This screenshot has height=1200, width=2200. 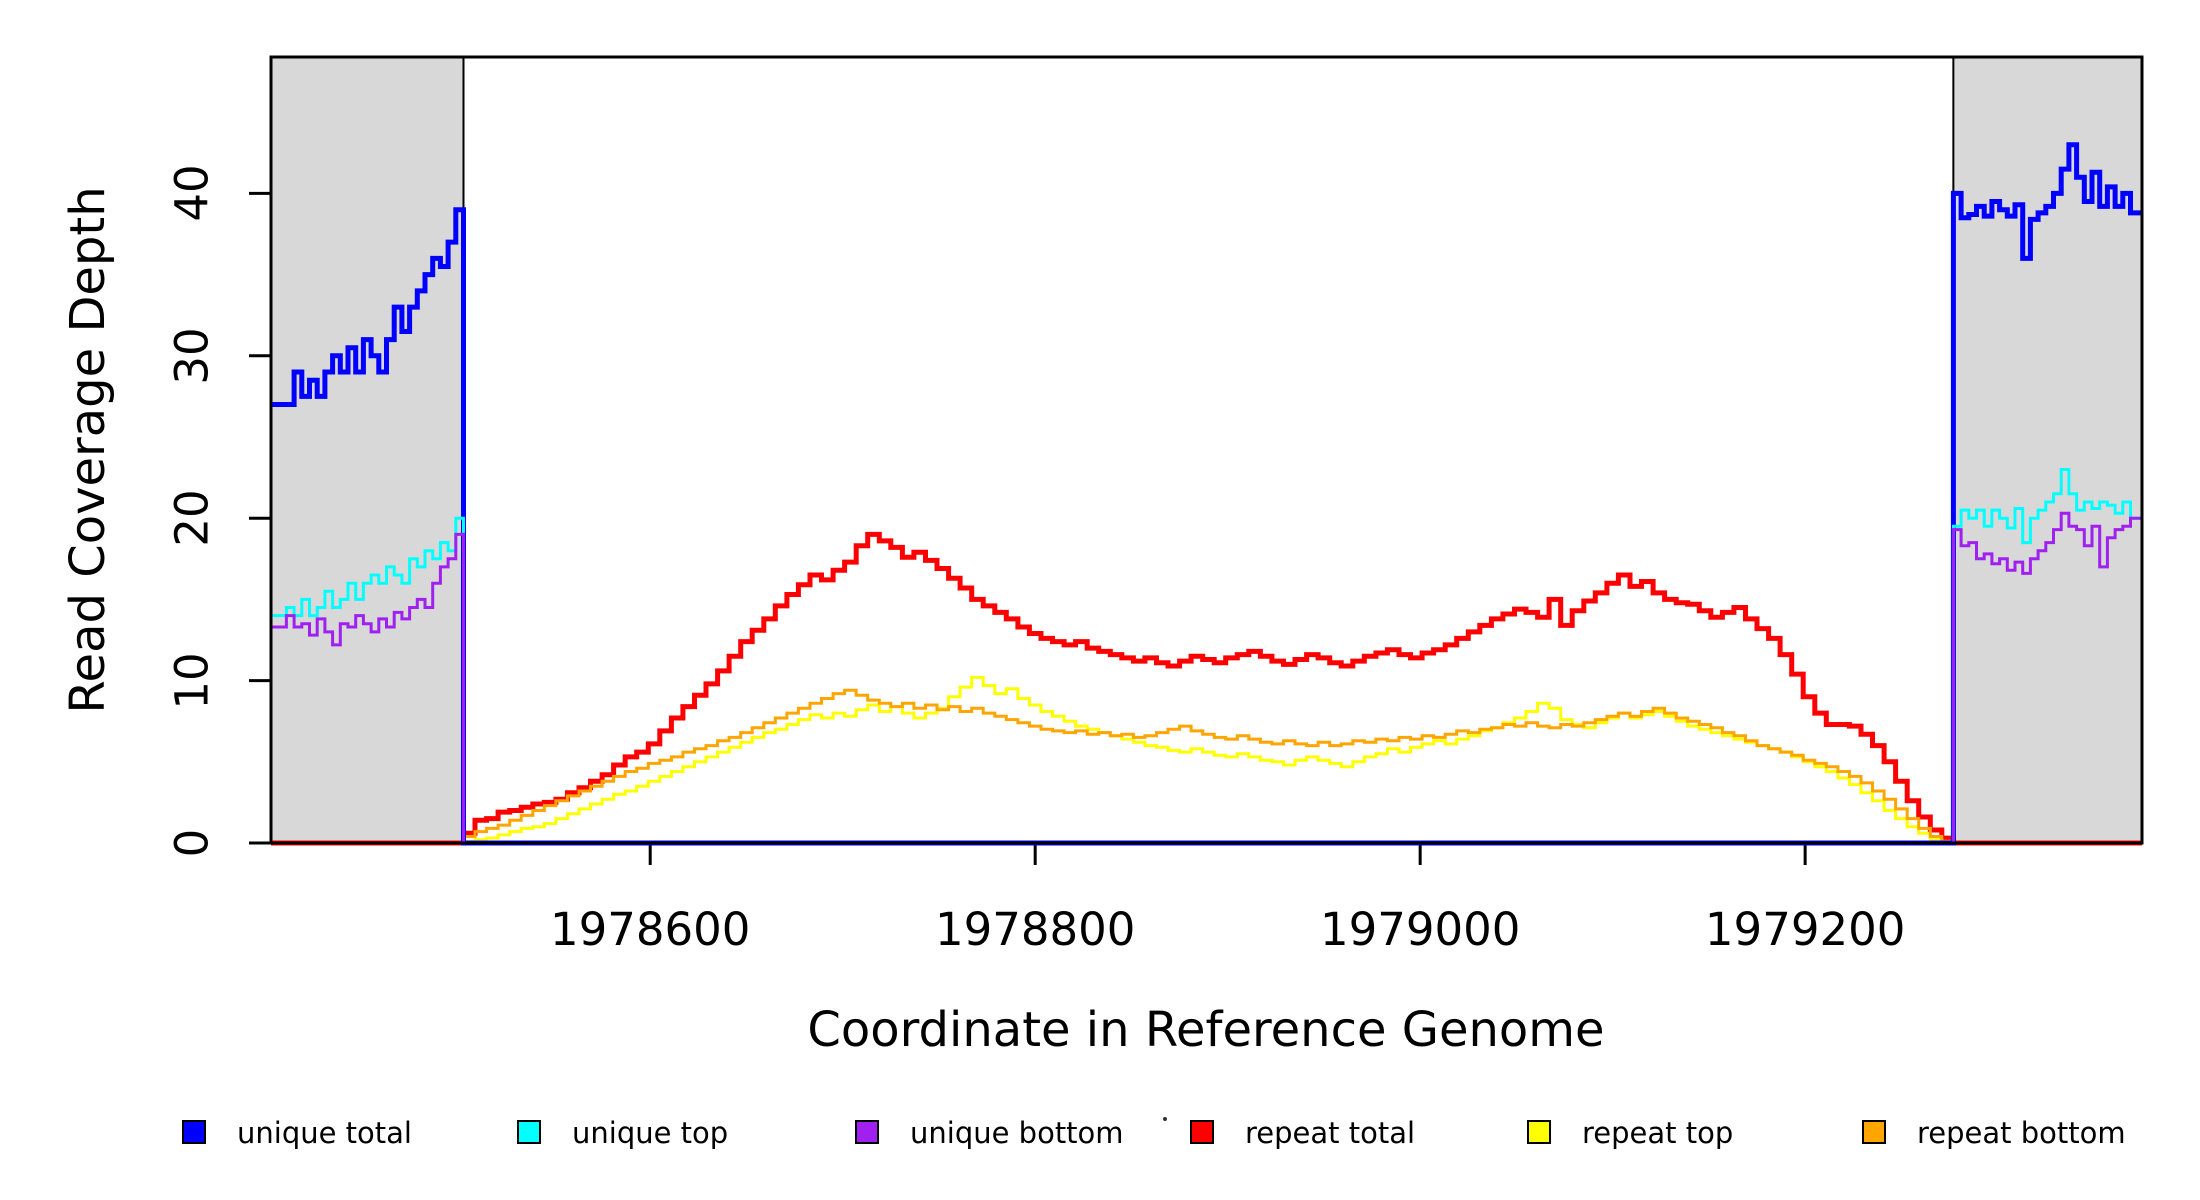 What do you see at coordinates (1165, 1119) in the screenshot?
I see `stray-dot` at bounding box center [1165, 1119].